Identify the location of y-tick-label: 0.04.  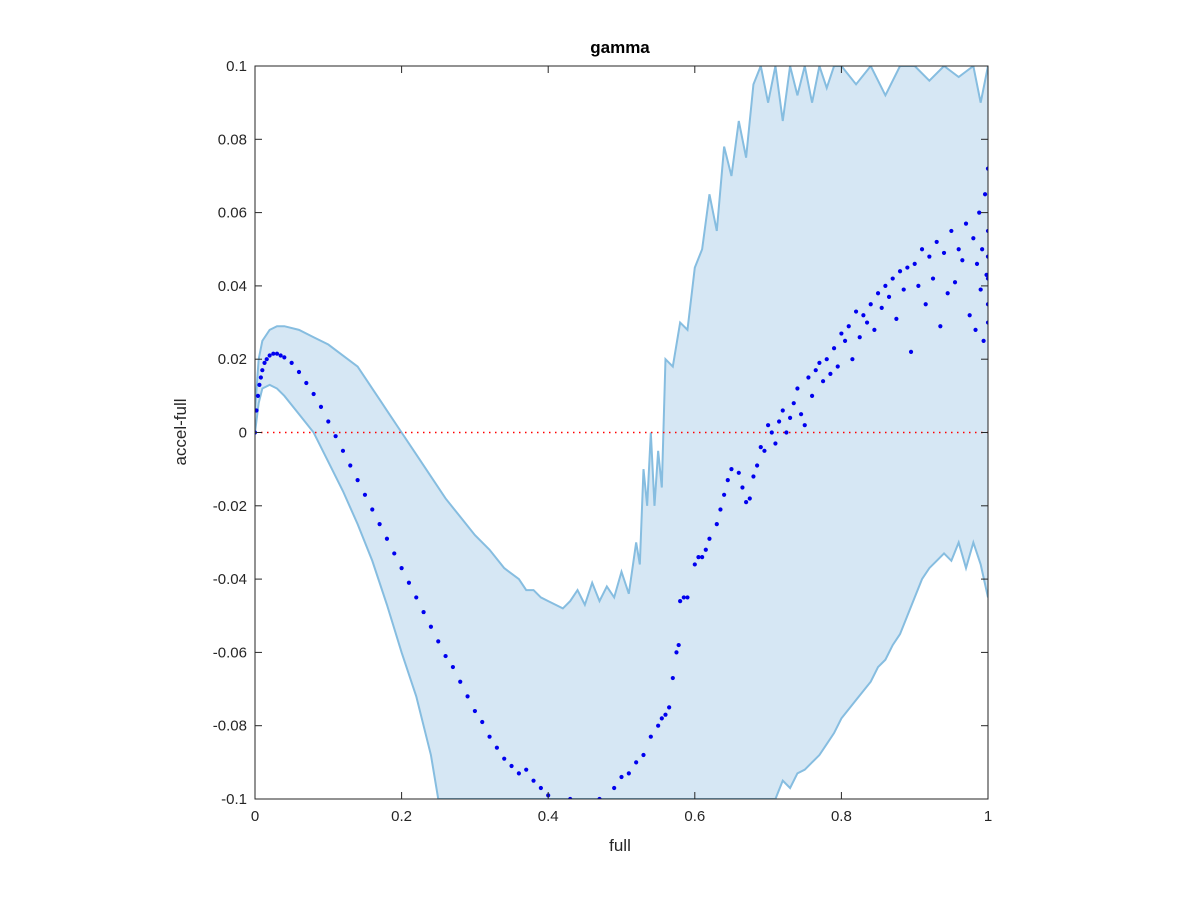
(232, 286).